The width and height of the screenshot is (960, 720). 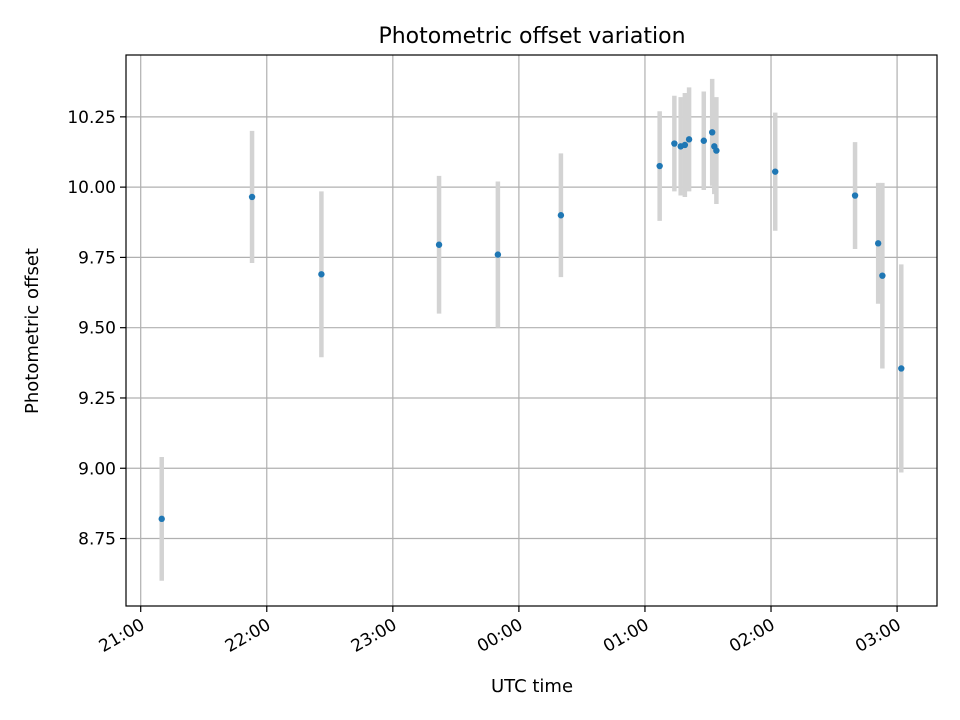 What do you see at coordinates (91, 118) in the screenshot?
I see `y-tick-label: 10.25` at bounding box center [91, 118].